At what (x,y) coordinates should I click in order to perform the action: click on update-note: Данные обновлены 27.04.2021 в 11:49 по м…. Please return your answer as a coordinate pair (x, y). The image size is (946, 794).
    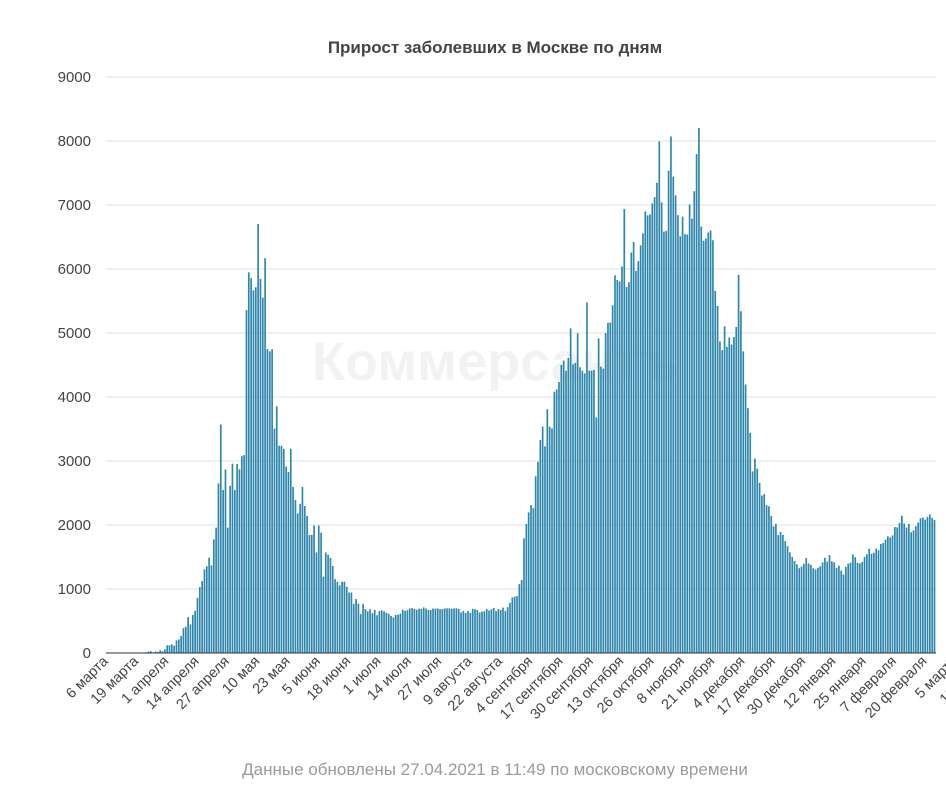
    Looking at the image, I should click on (495, 769).